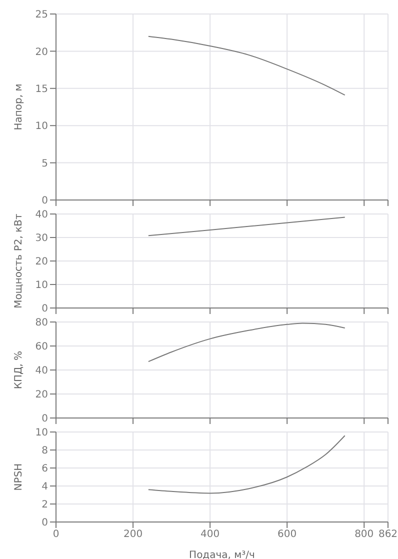 This screenshot has width=398, height=559. What do you see at coordinates (41, 323) in the screenshot?
I see `y-tick-label: 80` at bounding box center [41, 323].